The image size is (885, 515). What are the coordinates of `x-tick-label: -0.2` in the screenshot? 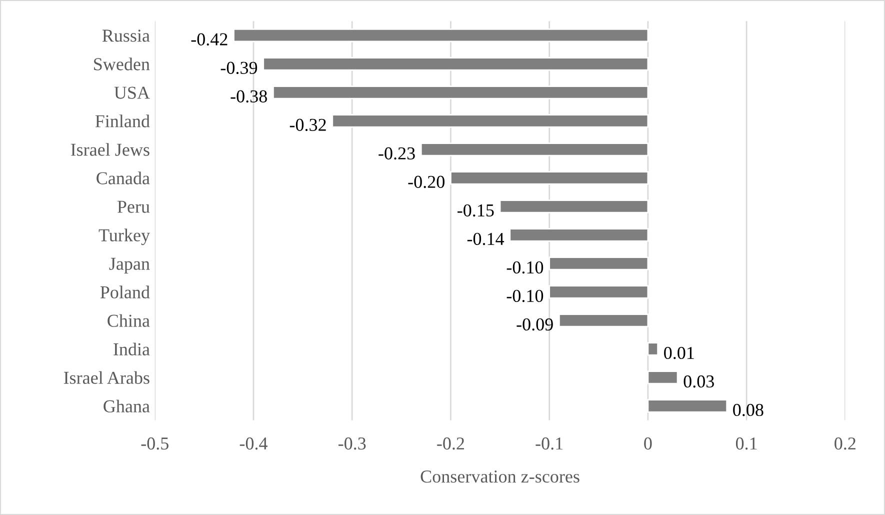 It's located at (450, 443).